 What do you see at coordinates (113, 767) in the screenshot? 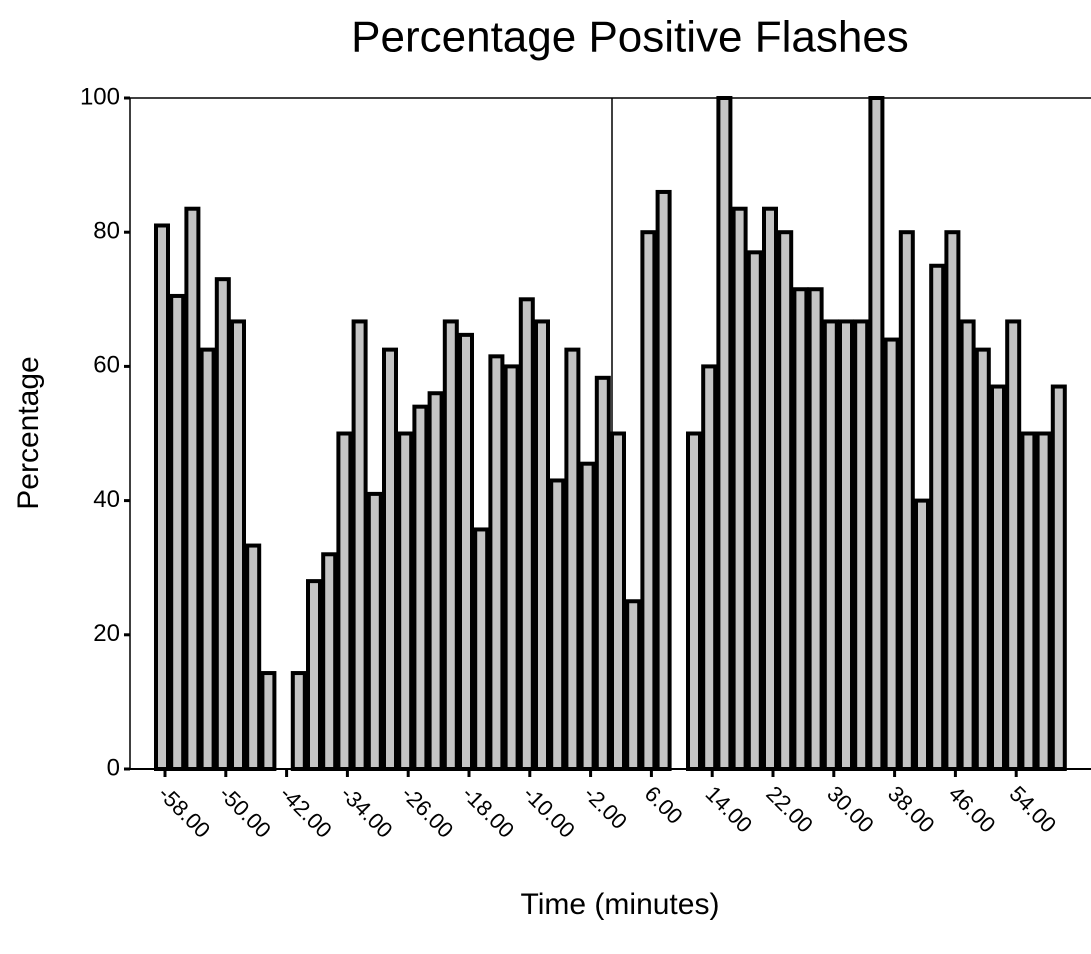
I see `y-tick-label: 0` at bounding box center [113, 767].